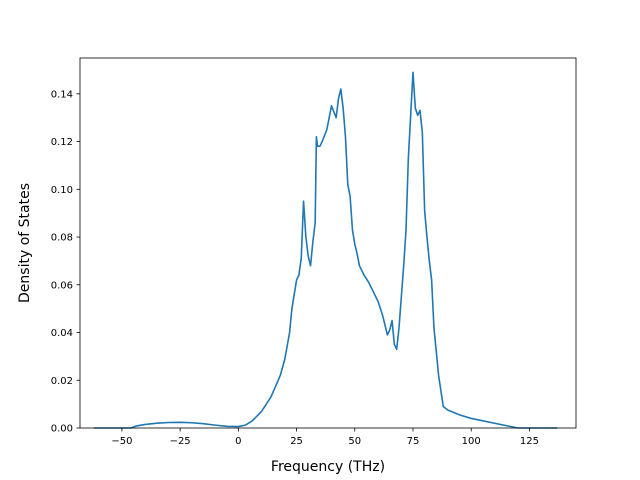 This screenshot has height=480, width=640. I want to click on y-tick-label: 0.00, so click(62, 429).